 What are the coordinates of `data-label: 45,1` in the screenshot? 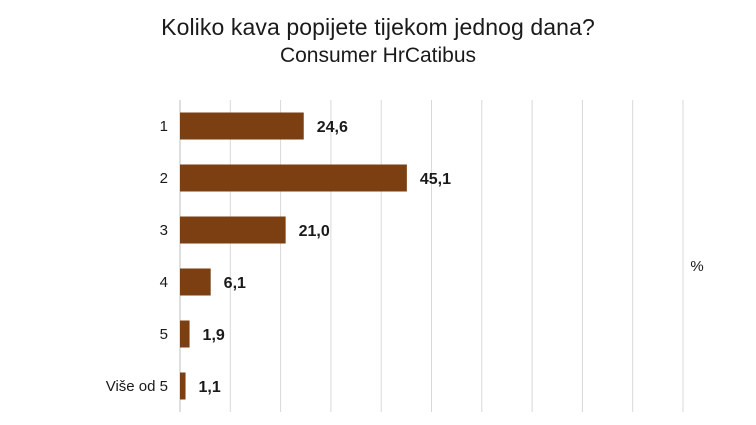 It's located at (435, 179).